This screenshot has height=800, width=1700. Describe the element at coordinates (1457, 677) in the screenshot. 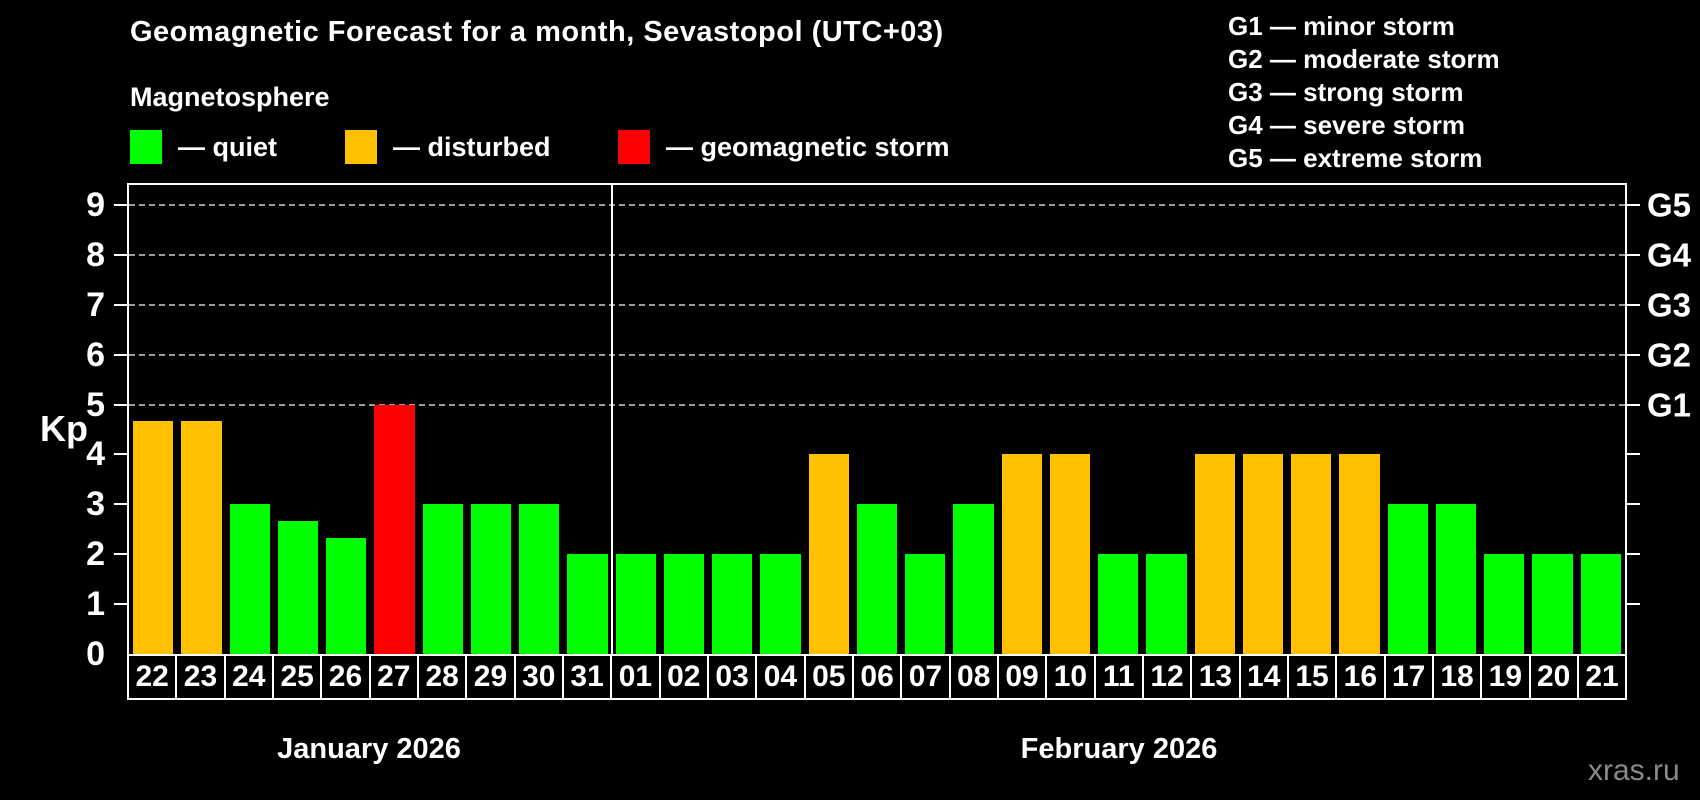

I see `day-label-18: 18` at that location.